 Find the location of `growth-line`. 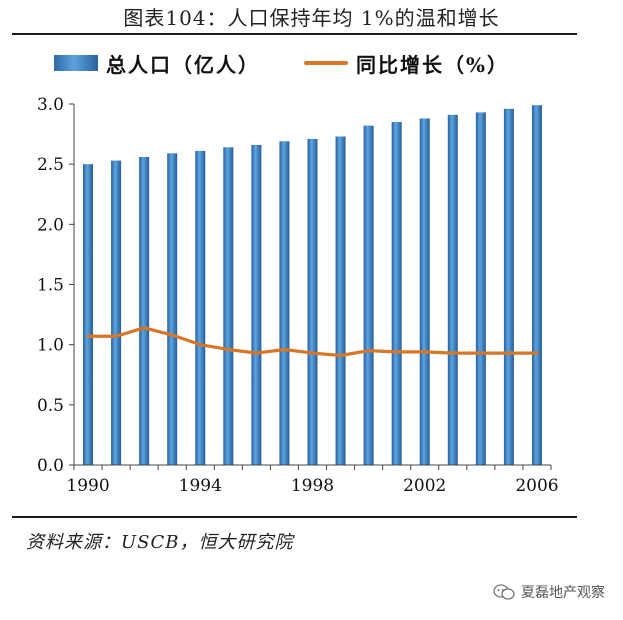

growth-line is located at coordinates (312, 342).